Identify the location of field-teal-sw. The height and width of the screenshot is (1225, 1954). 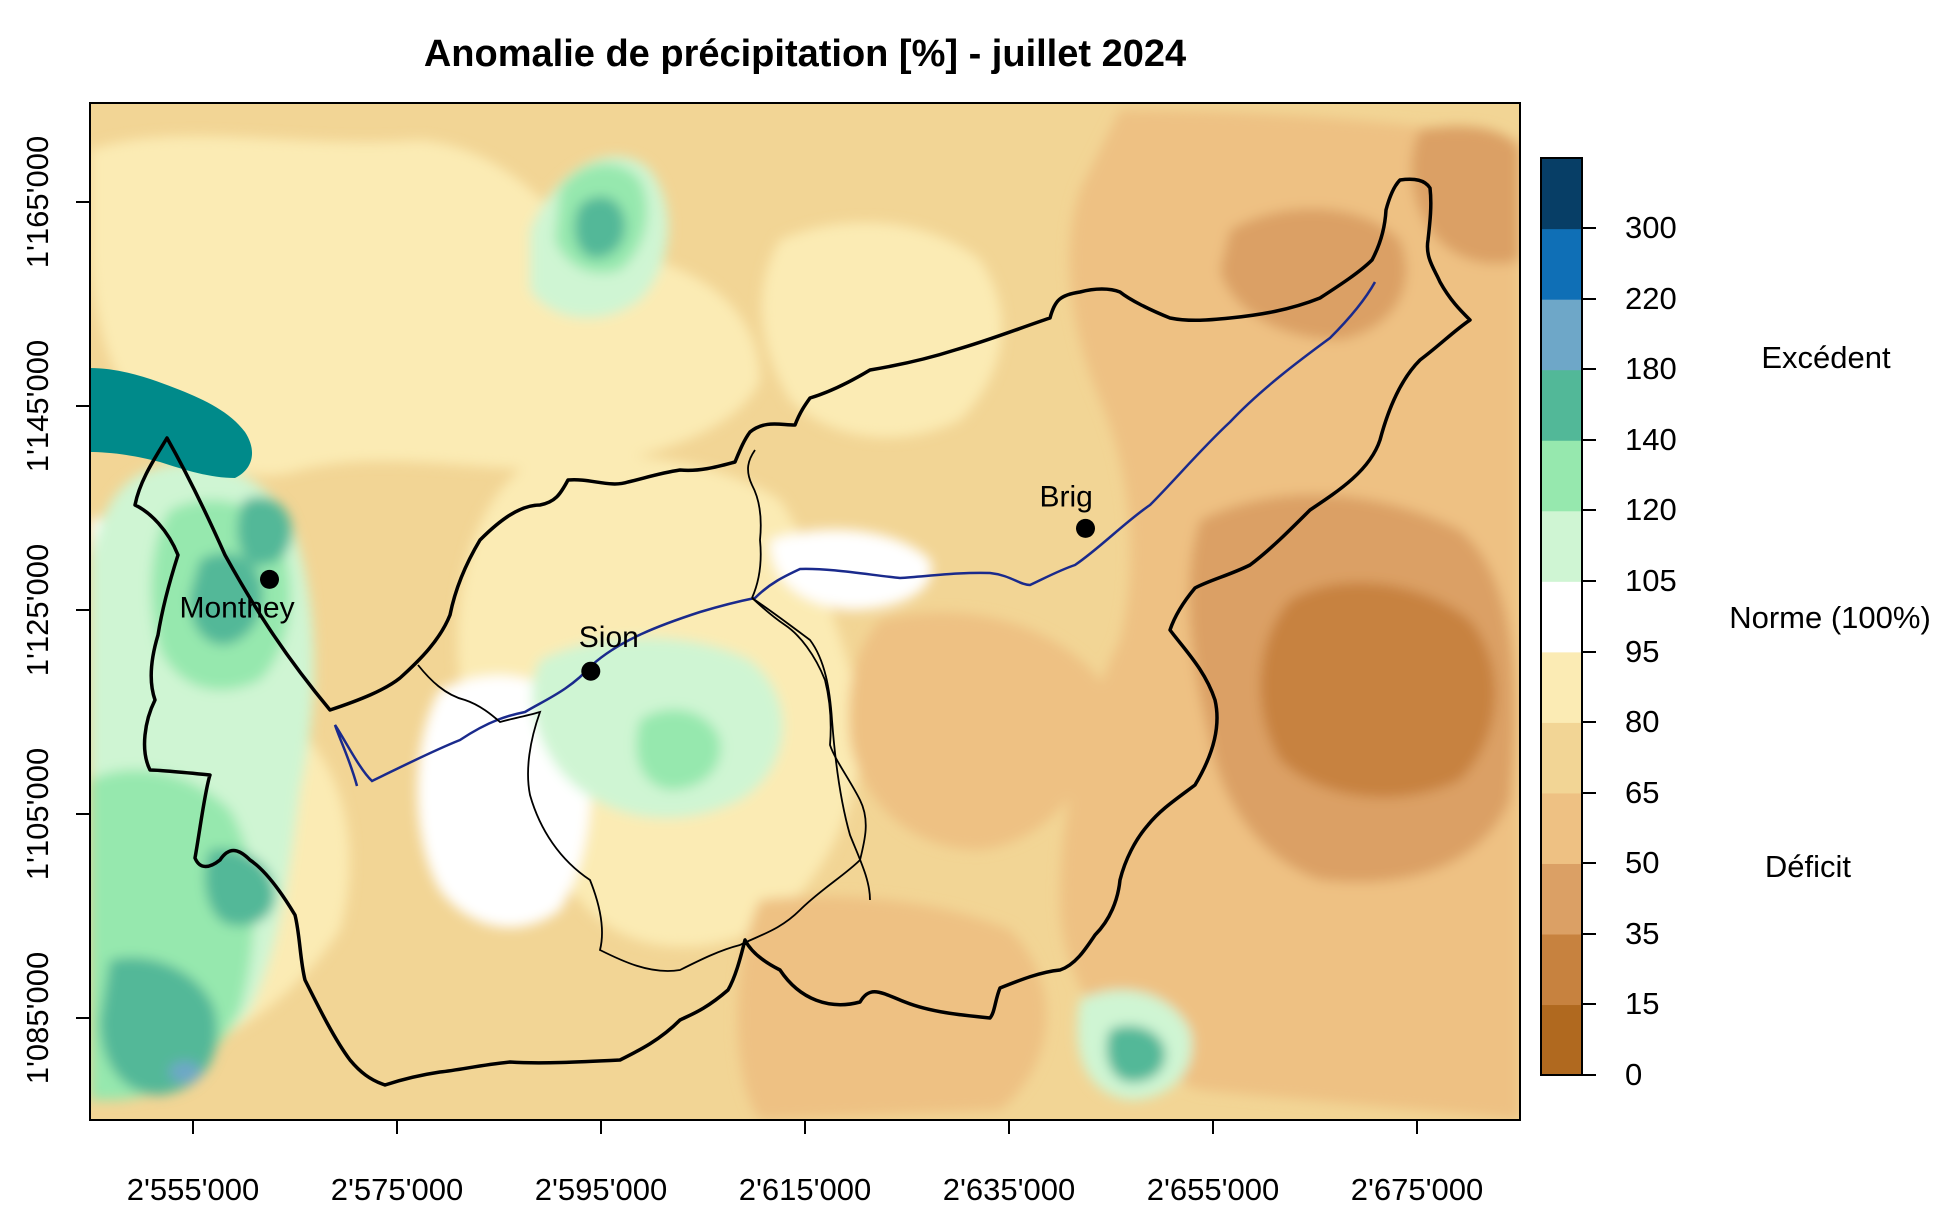
(159, 1026).